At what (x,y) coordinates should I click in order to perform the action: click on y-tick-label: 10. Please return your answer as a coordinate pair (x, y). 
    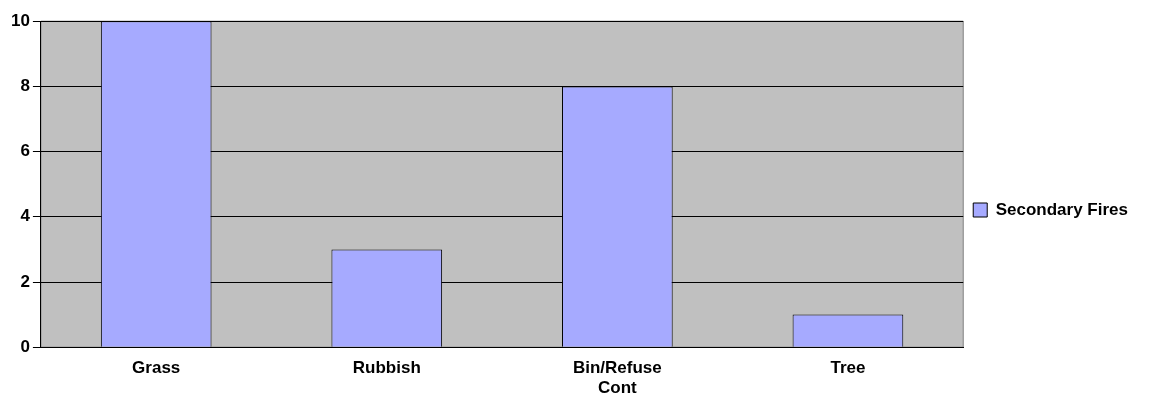
    Looking at the image, I should click on (20, 20).